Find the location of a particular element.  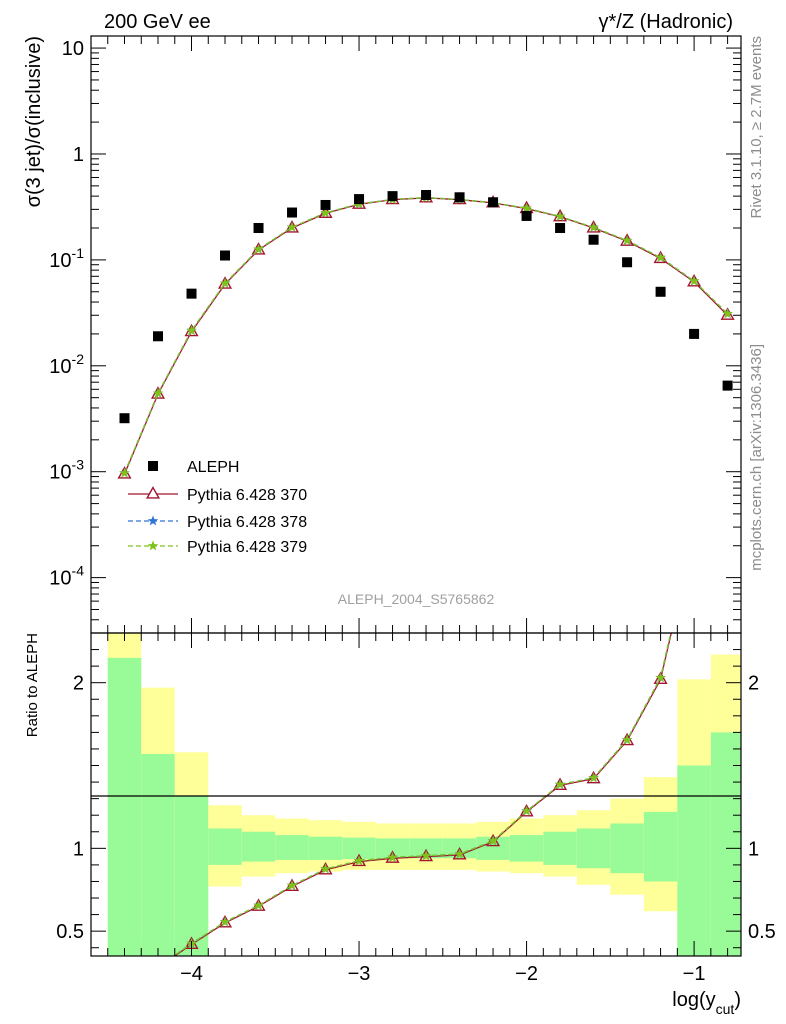

y-tick-label: 10⁻² is located at coordinates (66, 364).